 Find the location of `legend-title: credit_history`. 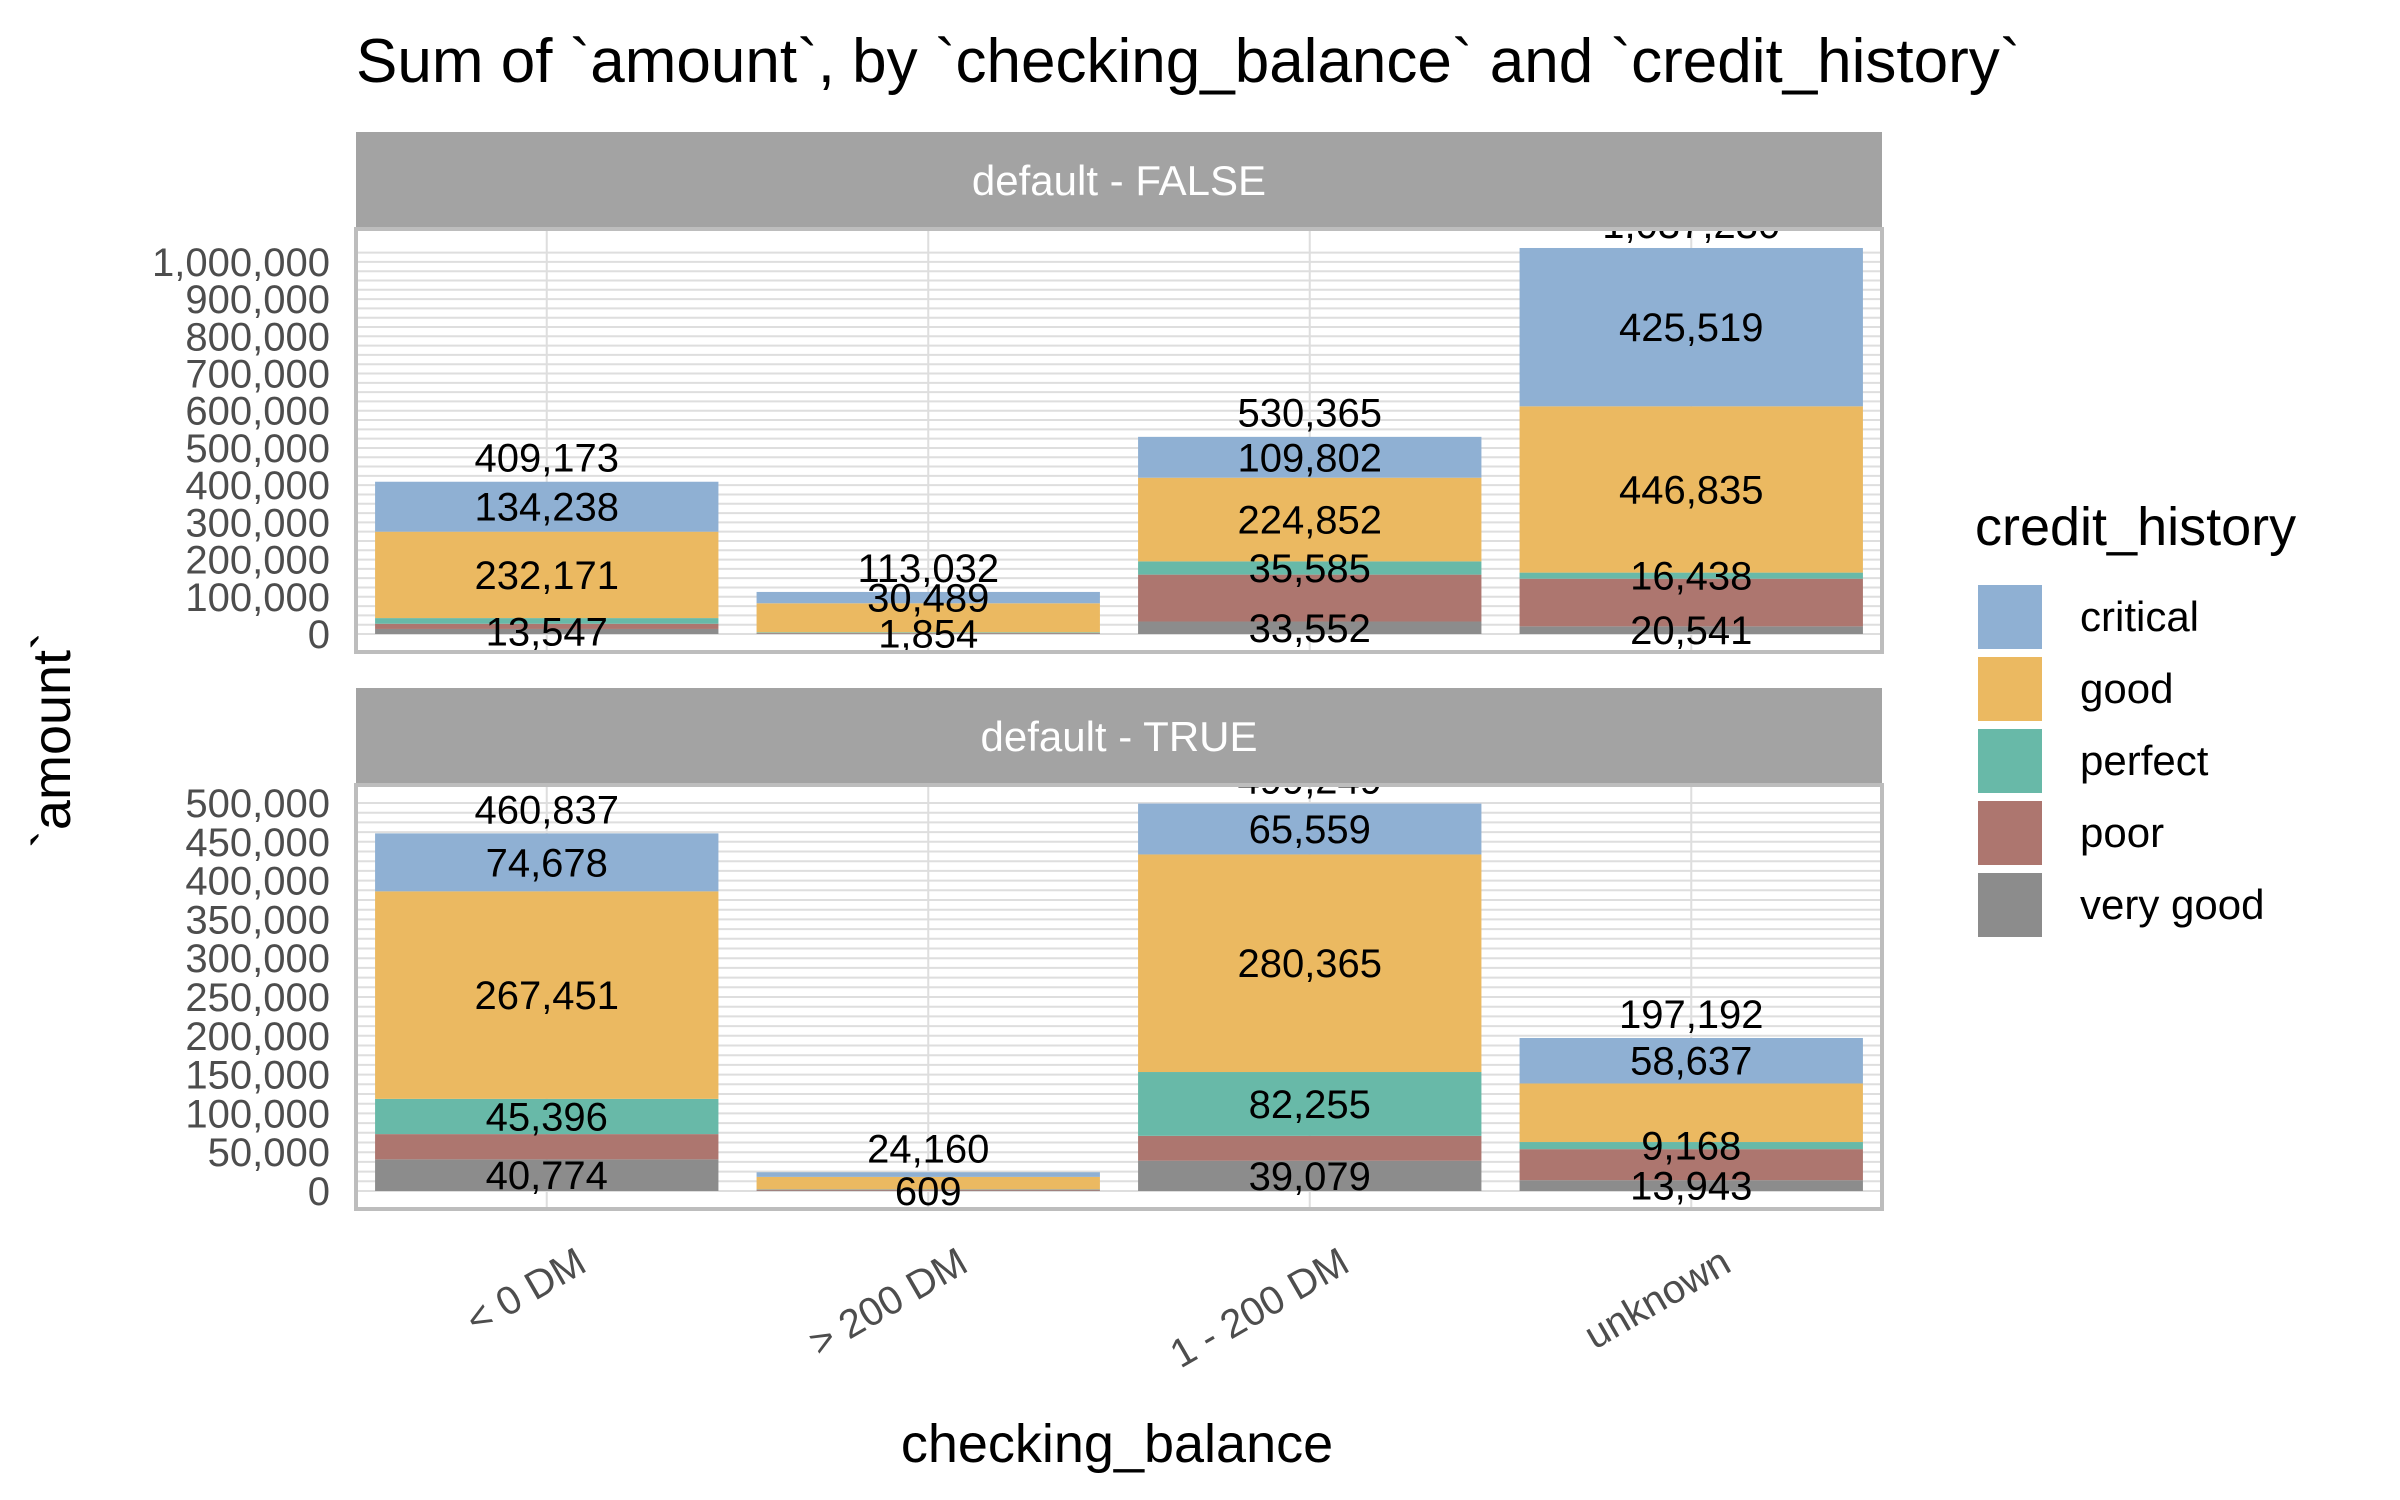

legend-title: credit_history is located at coordinates (2135, 527).